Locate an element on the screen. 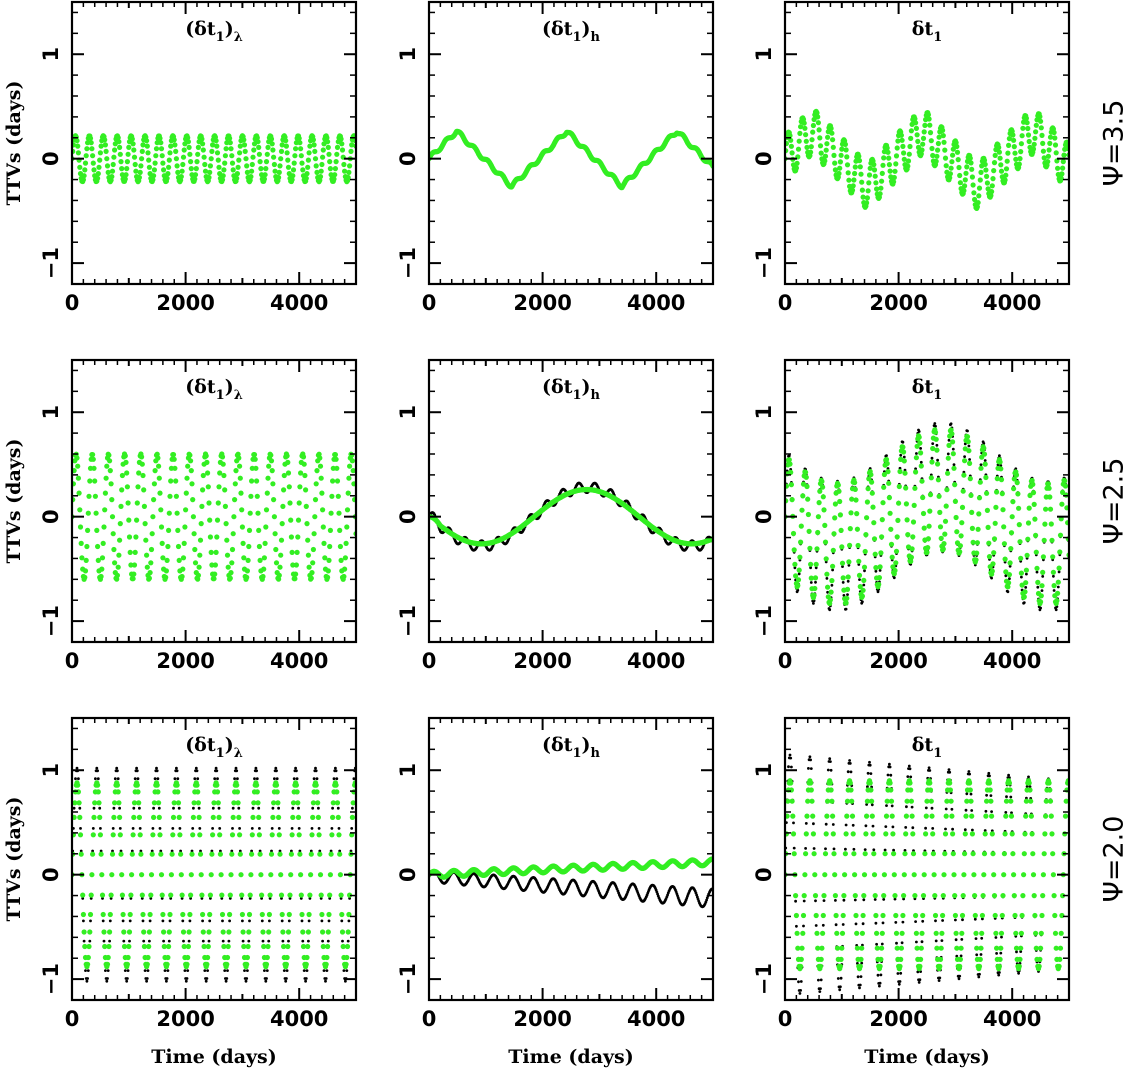 The height and width of the screenshot is (1078, 1137). x-tick-label: 0 is located at coordinates (429, 303).